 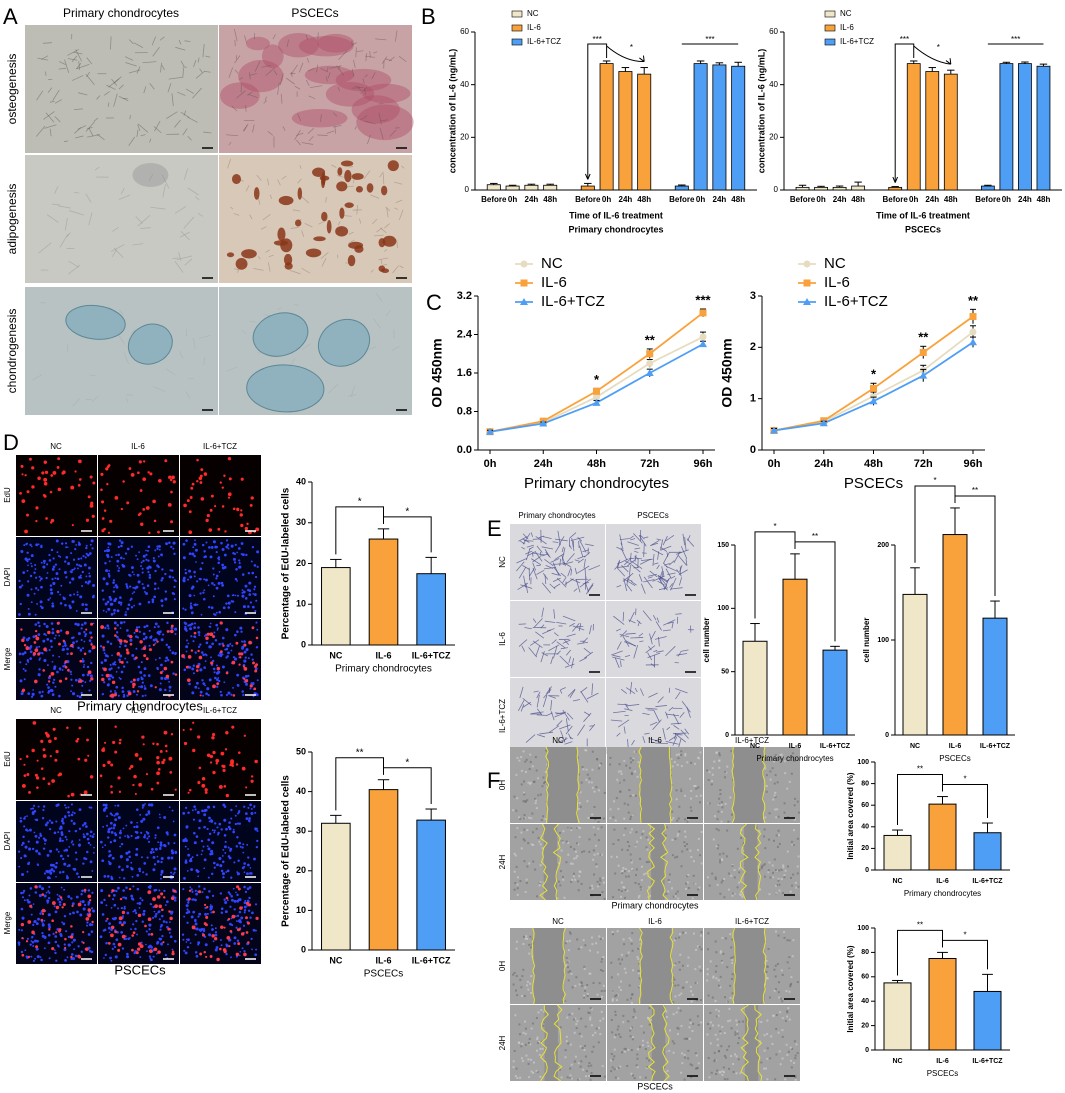 What do you see at coordinates (385, 122) in the screenshot?
I see `stain` at bounding box center [385, 122].